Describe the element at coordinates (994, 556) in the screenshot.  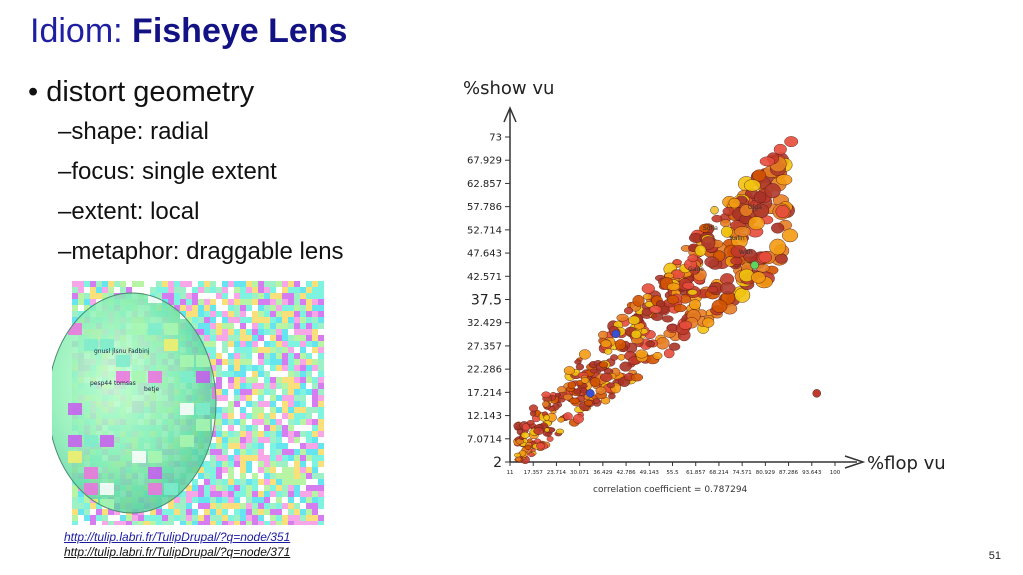
I see `page-number: 51` at that location.